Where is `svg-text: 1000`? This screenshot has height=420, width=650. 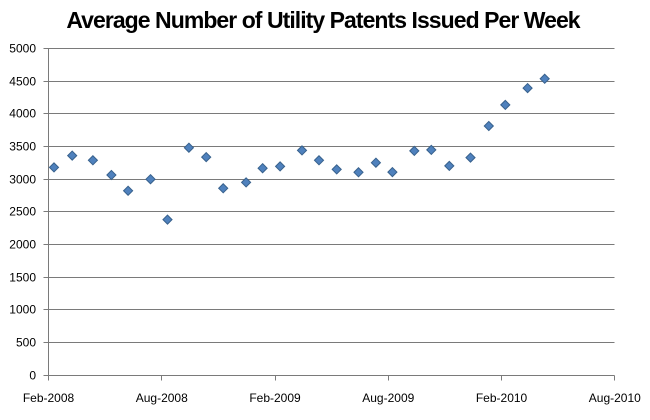
svg-text: 1000 is located at coordinates (22, 310).